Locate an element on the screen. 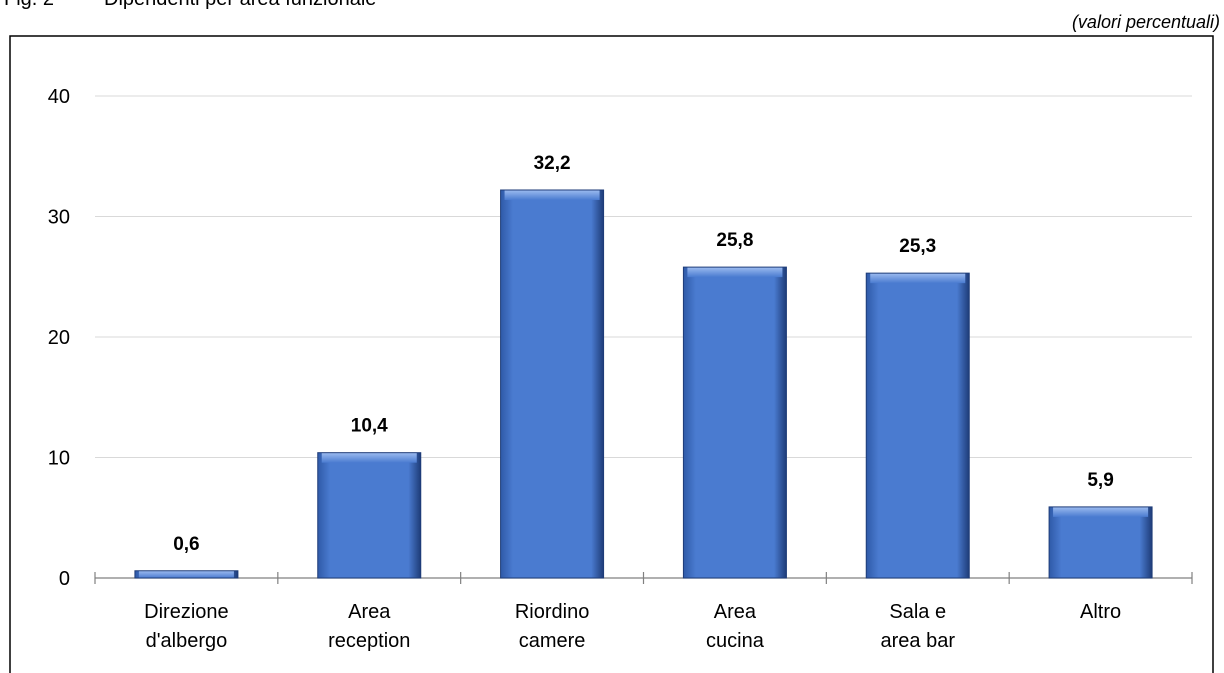  data-label: 32,2 is located at coordinates (552, 163).